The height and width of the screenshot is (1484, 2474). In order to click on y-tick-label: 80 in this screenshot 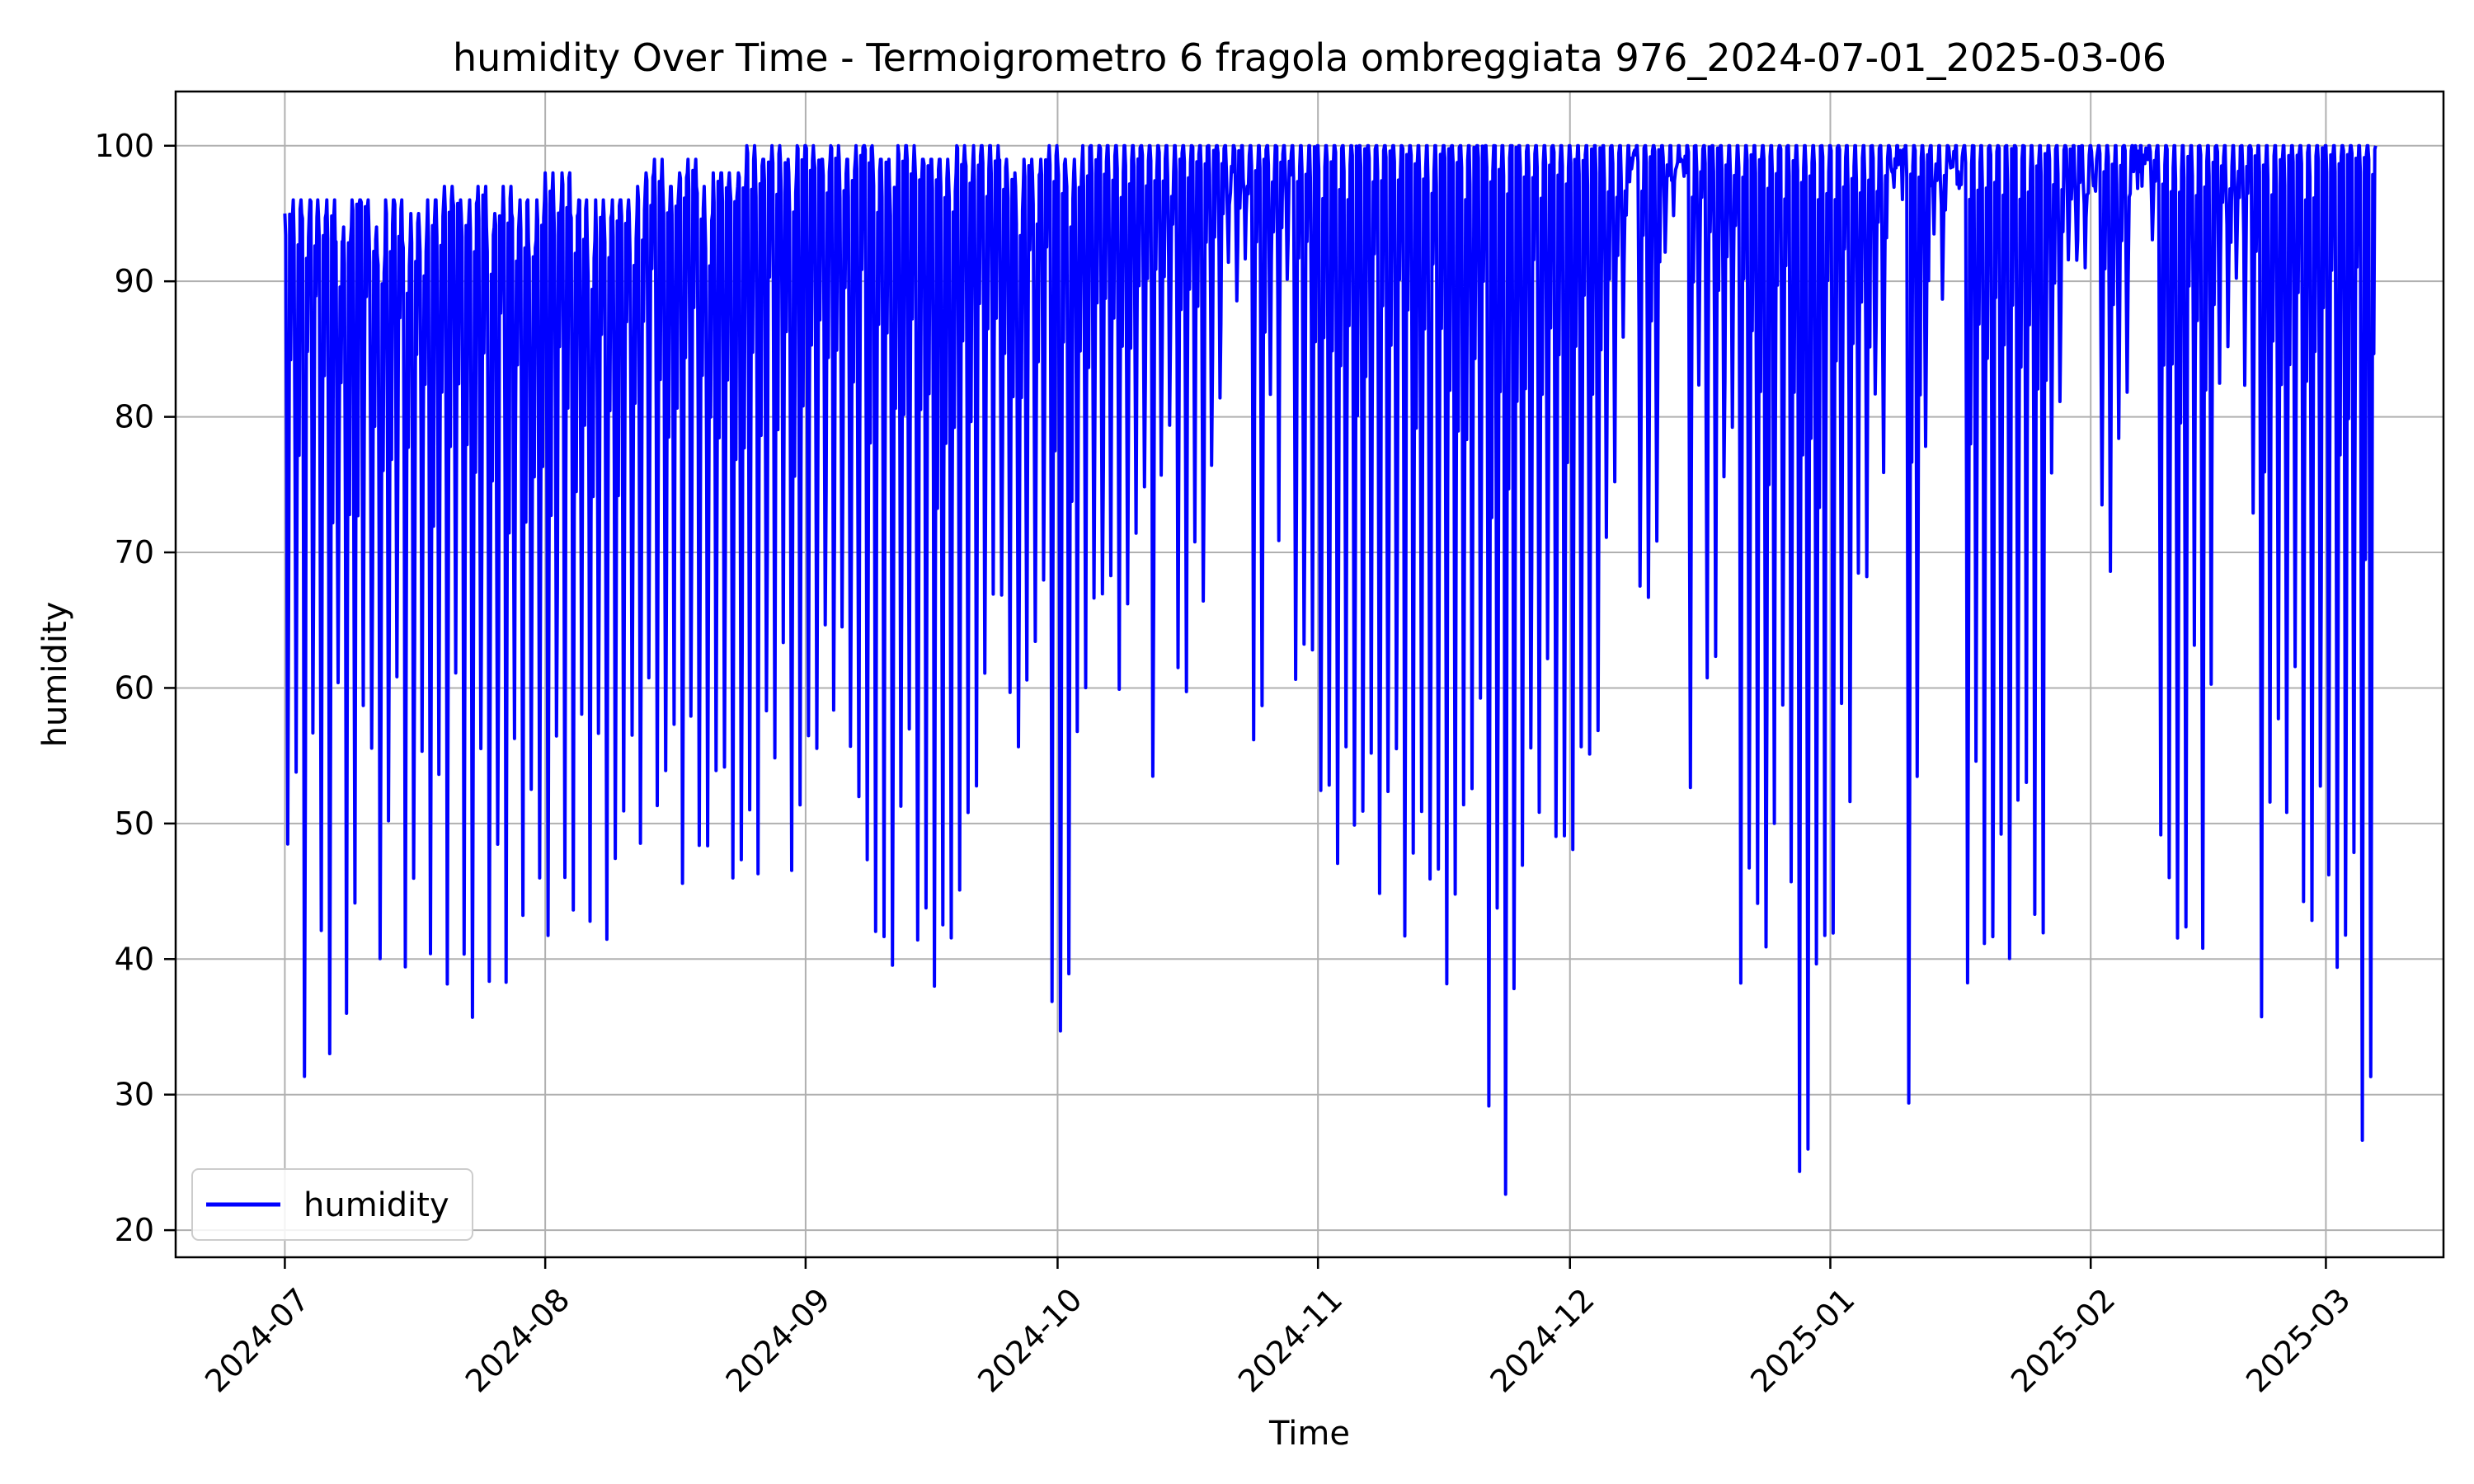, I will do `click(134, 417)`.